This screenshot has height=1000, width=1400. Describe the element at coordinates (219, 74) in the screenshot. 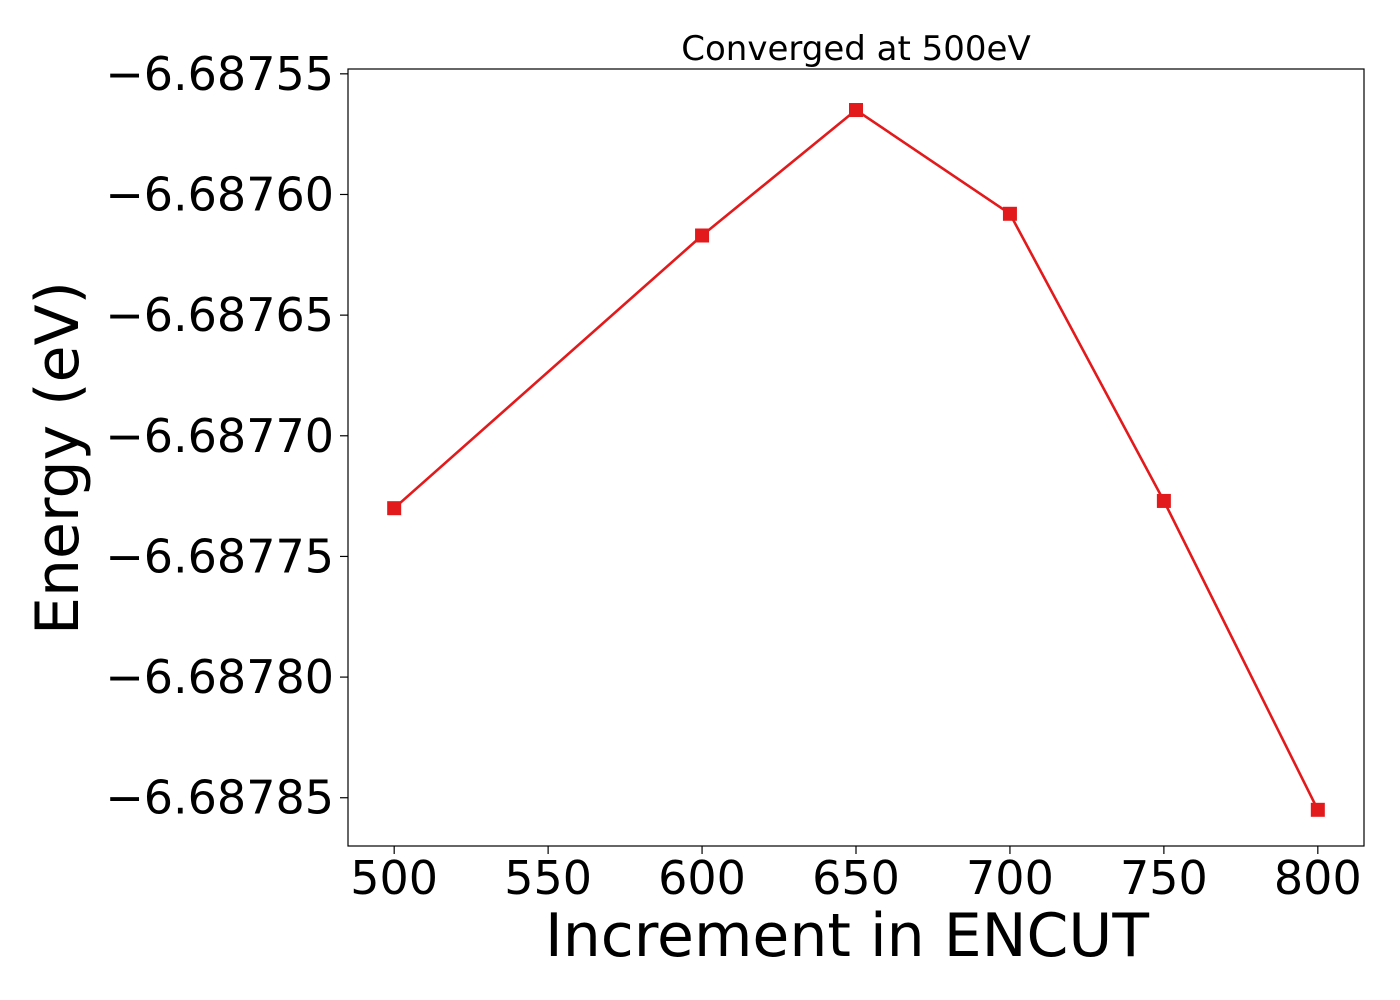

I see `y-tick-label: −6.68755` at that location.